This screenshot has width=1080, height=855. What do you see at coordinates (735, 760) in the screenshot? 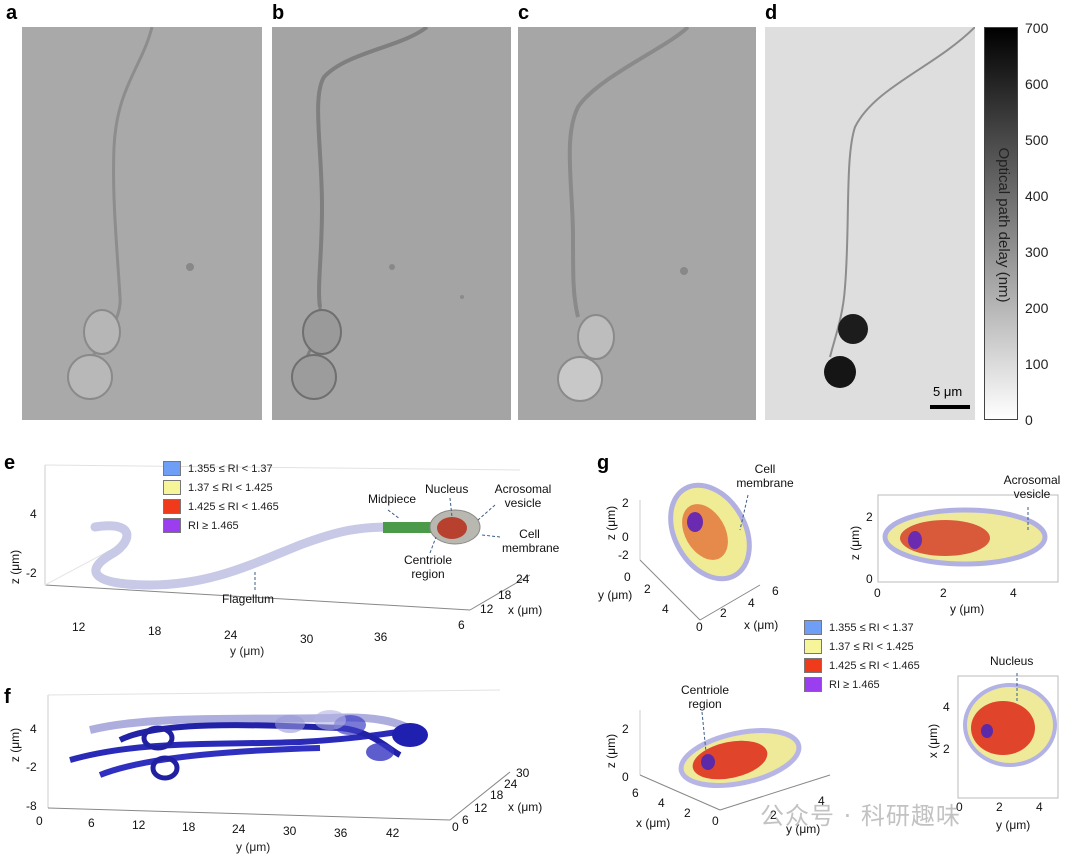
I see `panel-g-bottom-left-plot` at bounding box center [735, 760].